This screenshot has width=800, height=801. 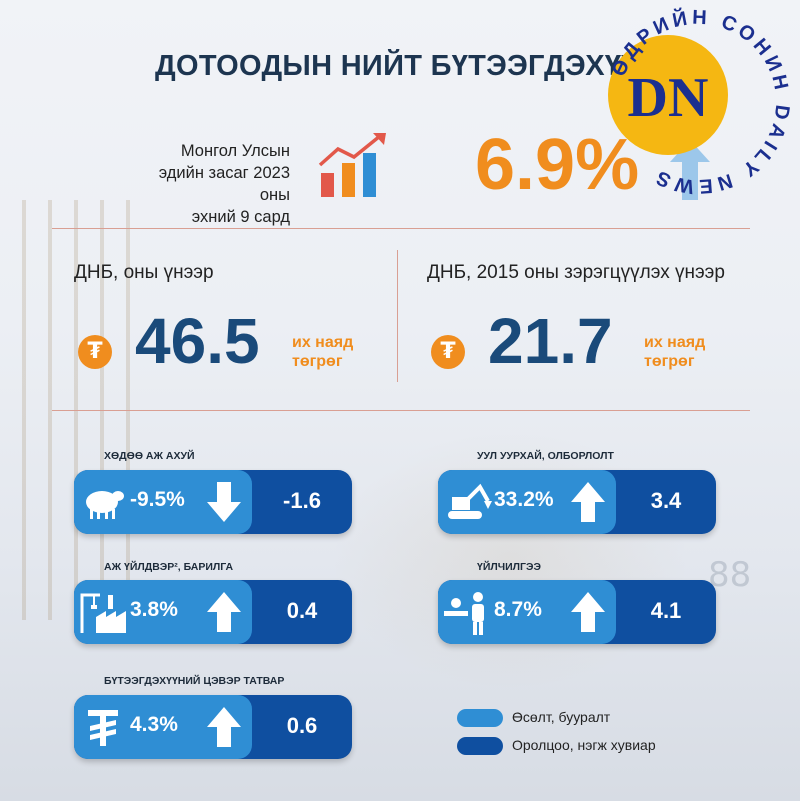 What do you see at coordinates (157, 499) in the screenshot?
I see `sector-growth-value: -9.5%` at bounding box center [157, 499].